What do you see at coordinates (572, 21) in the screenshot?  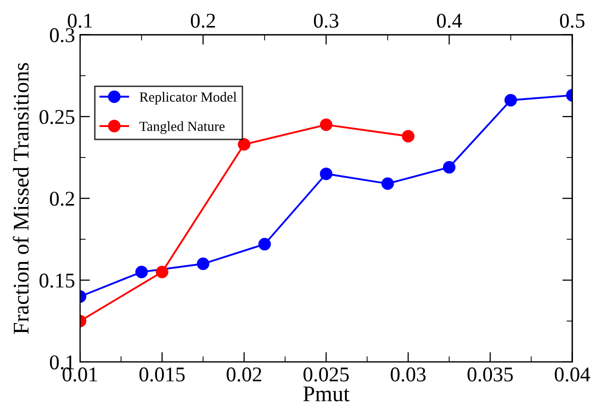 I see `x2-tick-label: 0.5` at bounding box center [572, 21].